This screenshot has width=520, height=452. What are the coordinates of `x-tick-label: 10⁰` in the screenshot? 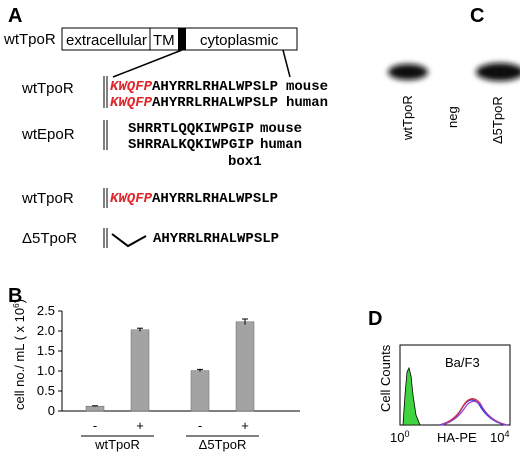 It's located at (399, 437).